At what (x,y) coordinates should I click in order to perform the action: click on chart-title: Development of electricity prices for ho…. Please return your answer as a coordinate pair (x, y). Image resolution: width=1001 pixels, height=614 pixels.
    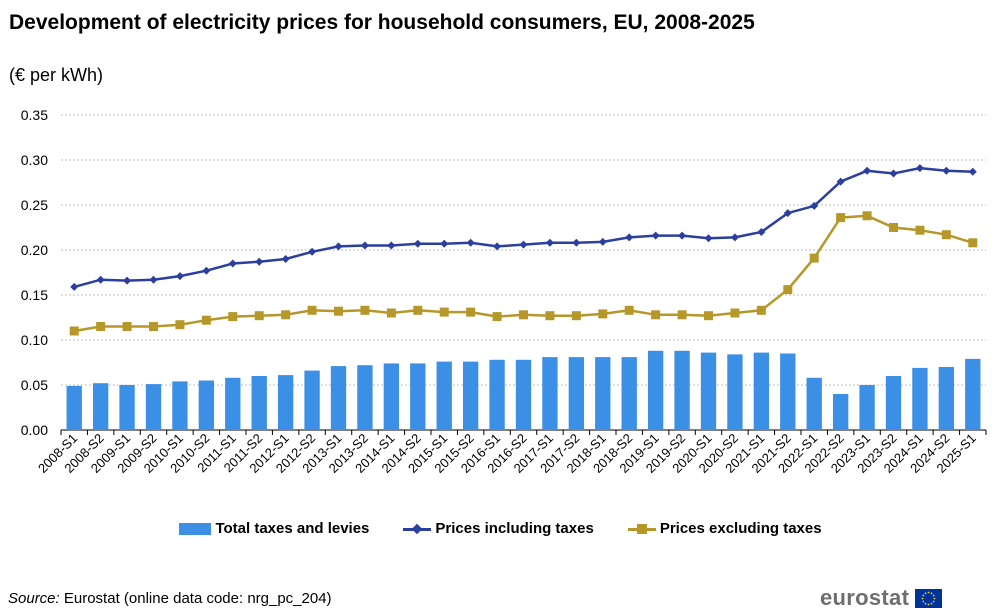
    Looking at the image, I should click on (382, 22).